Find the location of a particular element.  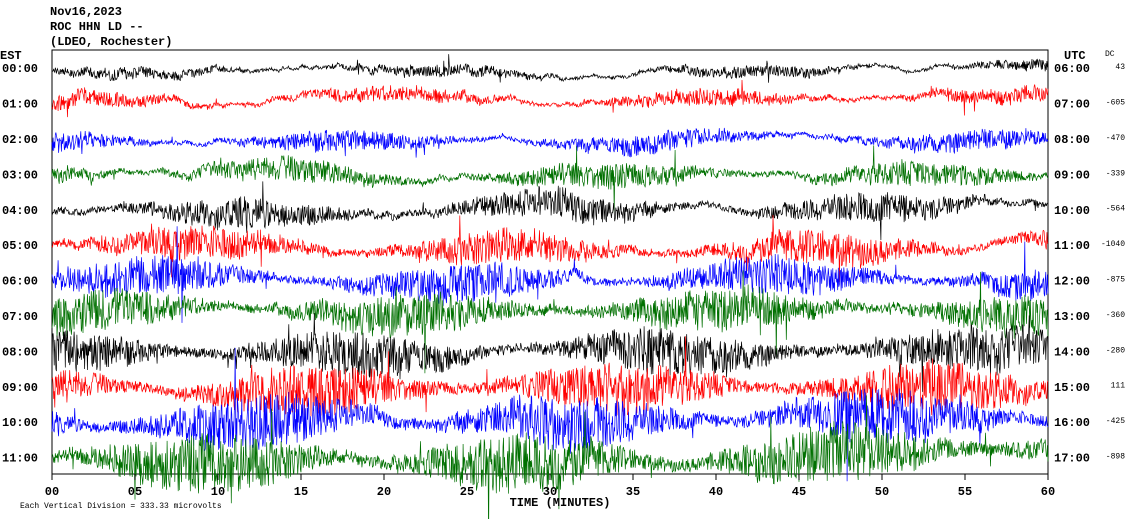

dc-value: -360 is located at coordinates (1115, 315).